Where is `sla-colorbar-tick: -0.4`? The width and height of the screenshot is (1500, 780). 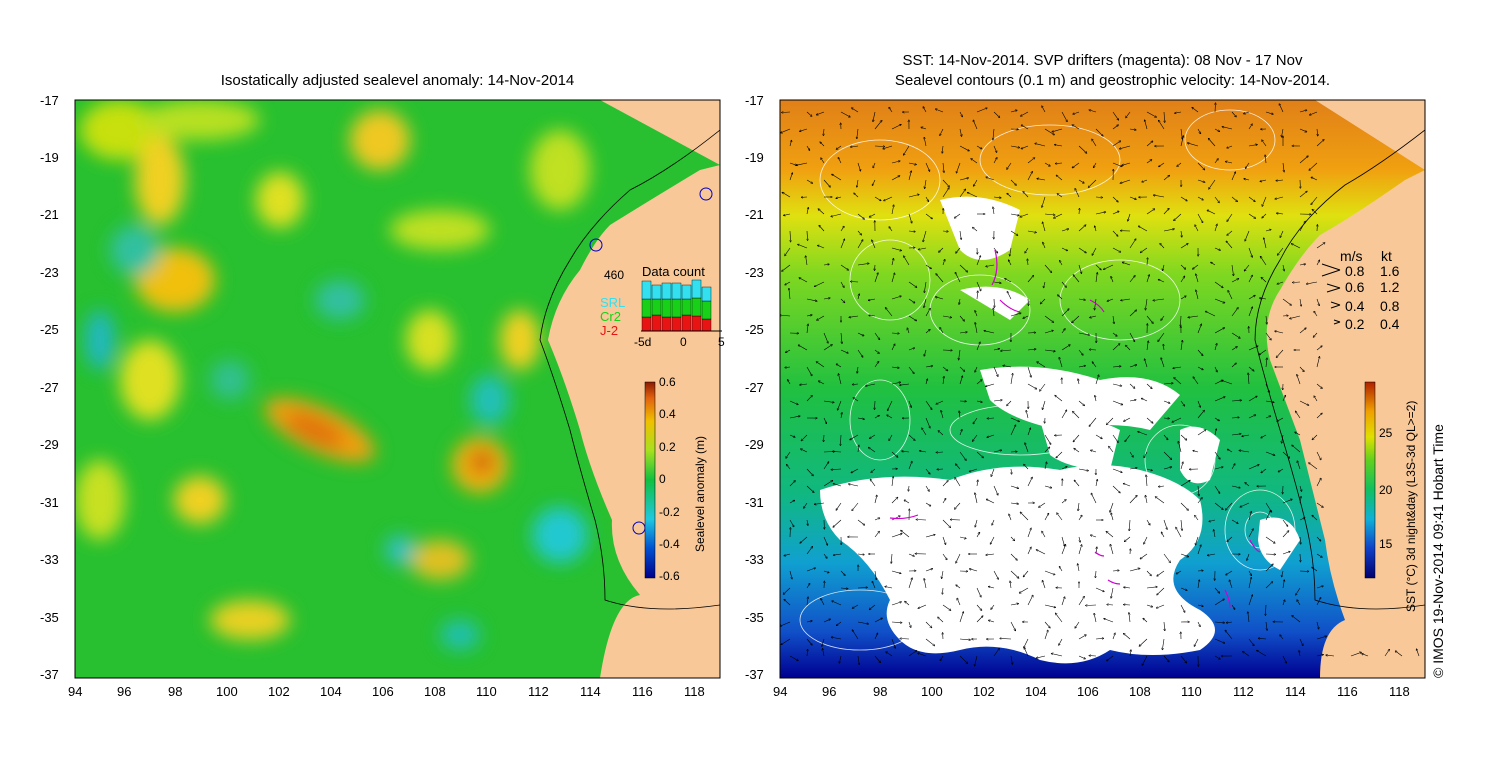 sla-colorbar-tick: -0.4 is located at coordinates (669, 544).